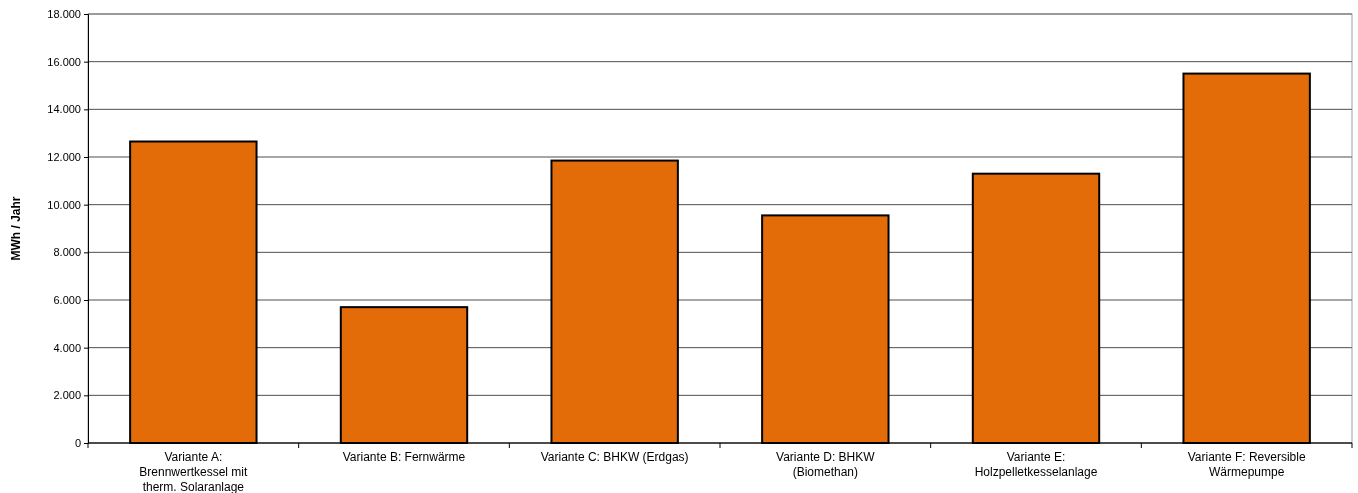 Image resolution: width=1358 pixels, height=493 pixels. Describe the element at coordinates (16, 228) in the screenshot. I see `y-axis-title: MWh / Jahr` at that location.